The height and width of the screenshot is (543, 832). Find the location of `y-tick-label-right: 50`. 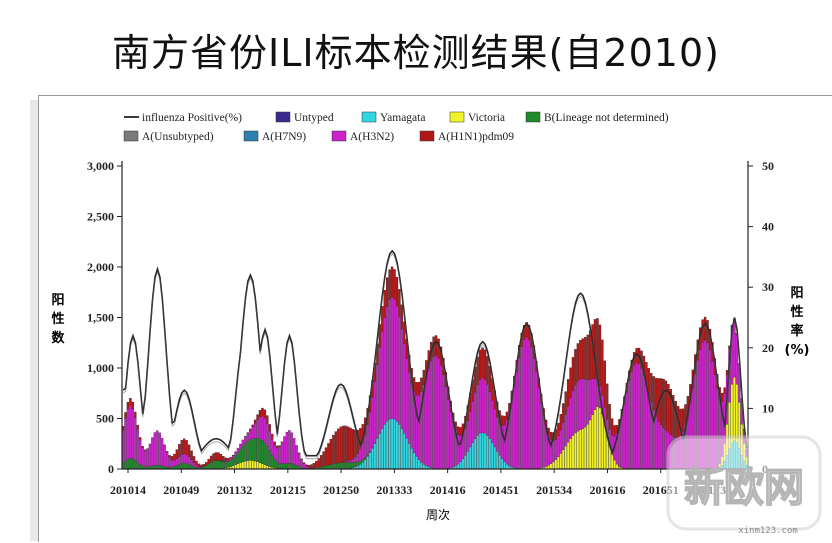

y-tick-label-right: 50 is located at coordinates (768, 166).